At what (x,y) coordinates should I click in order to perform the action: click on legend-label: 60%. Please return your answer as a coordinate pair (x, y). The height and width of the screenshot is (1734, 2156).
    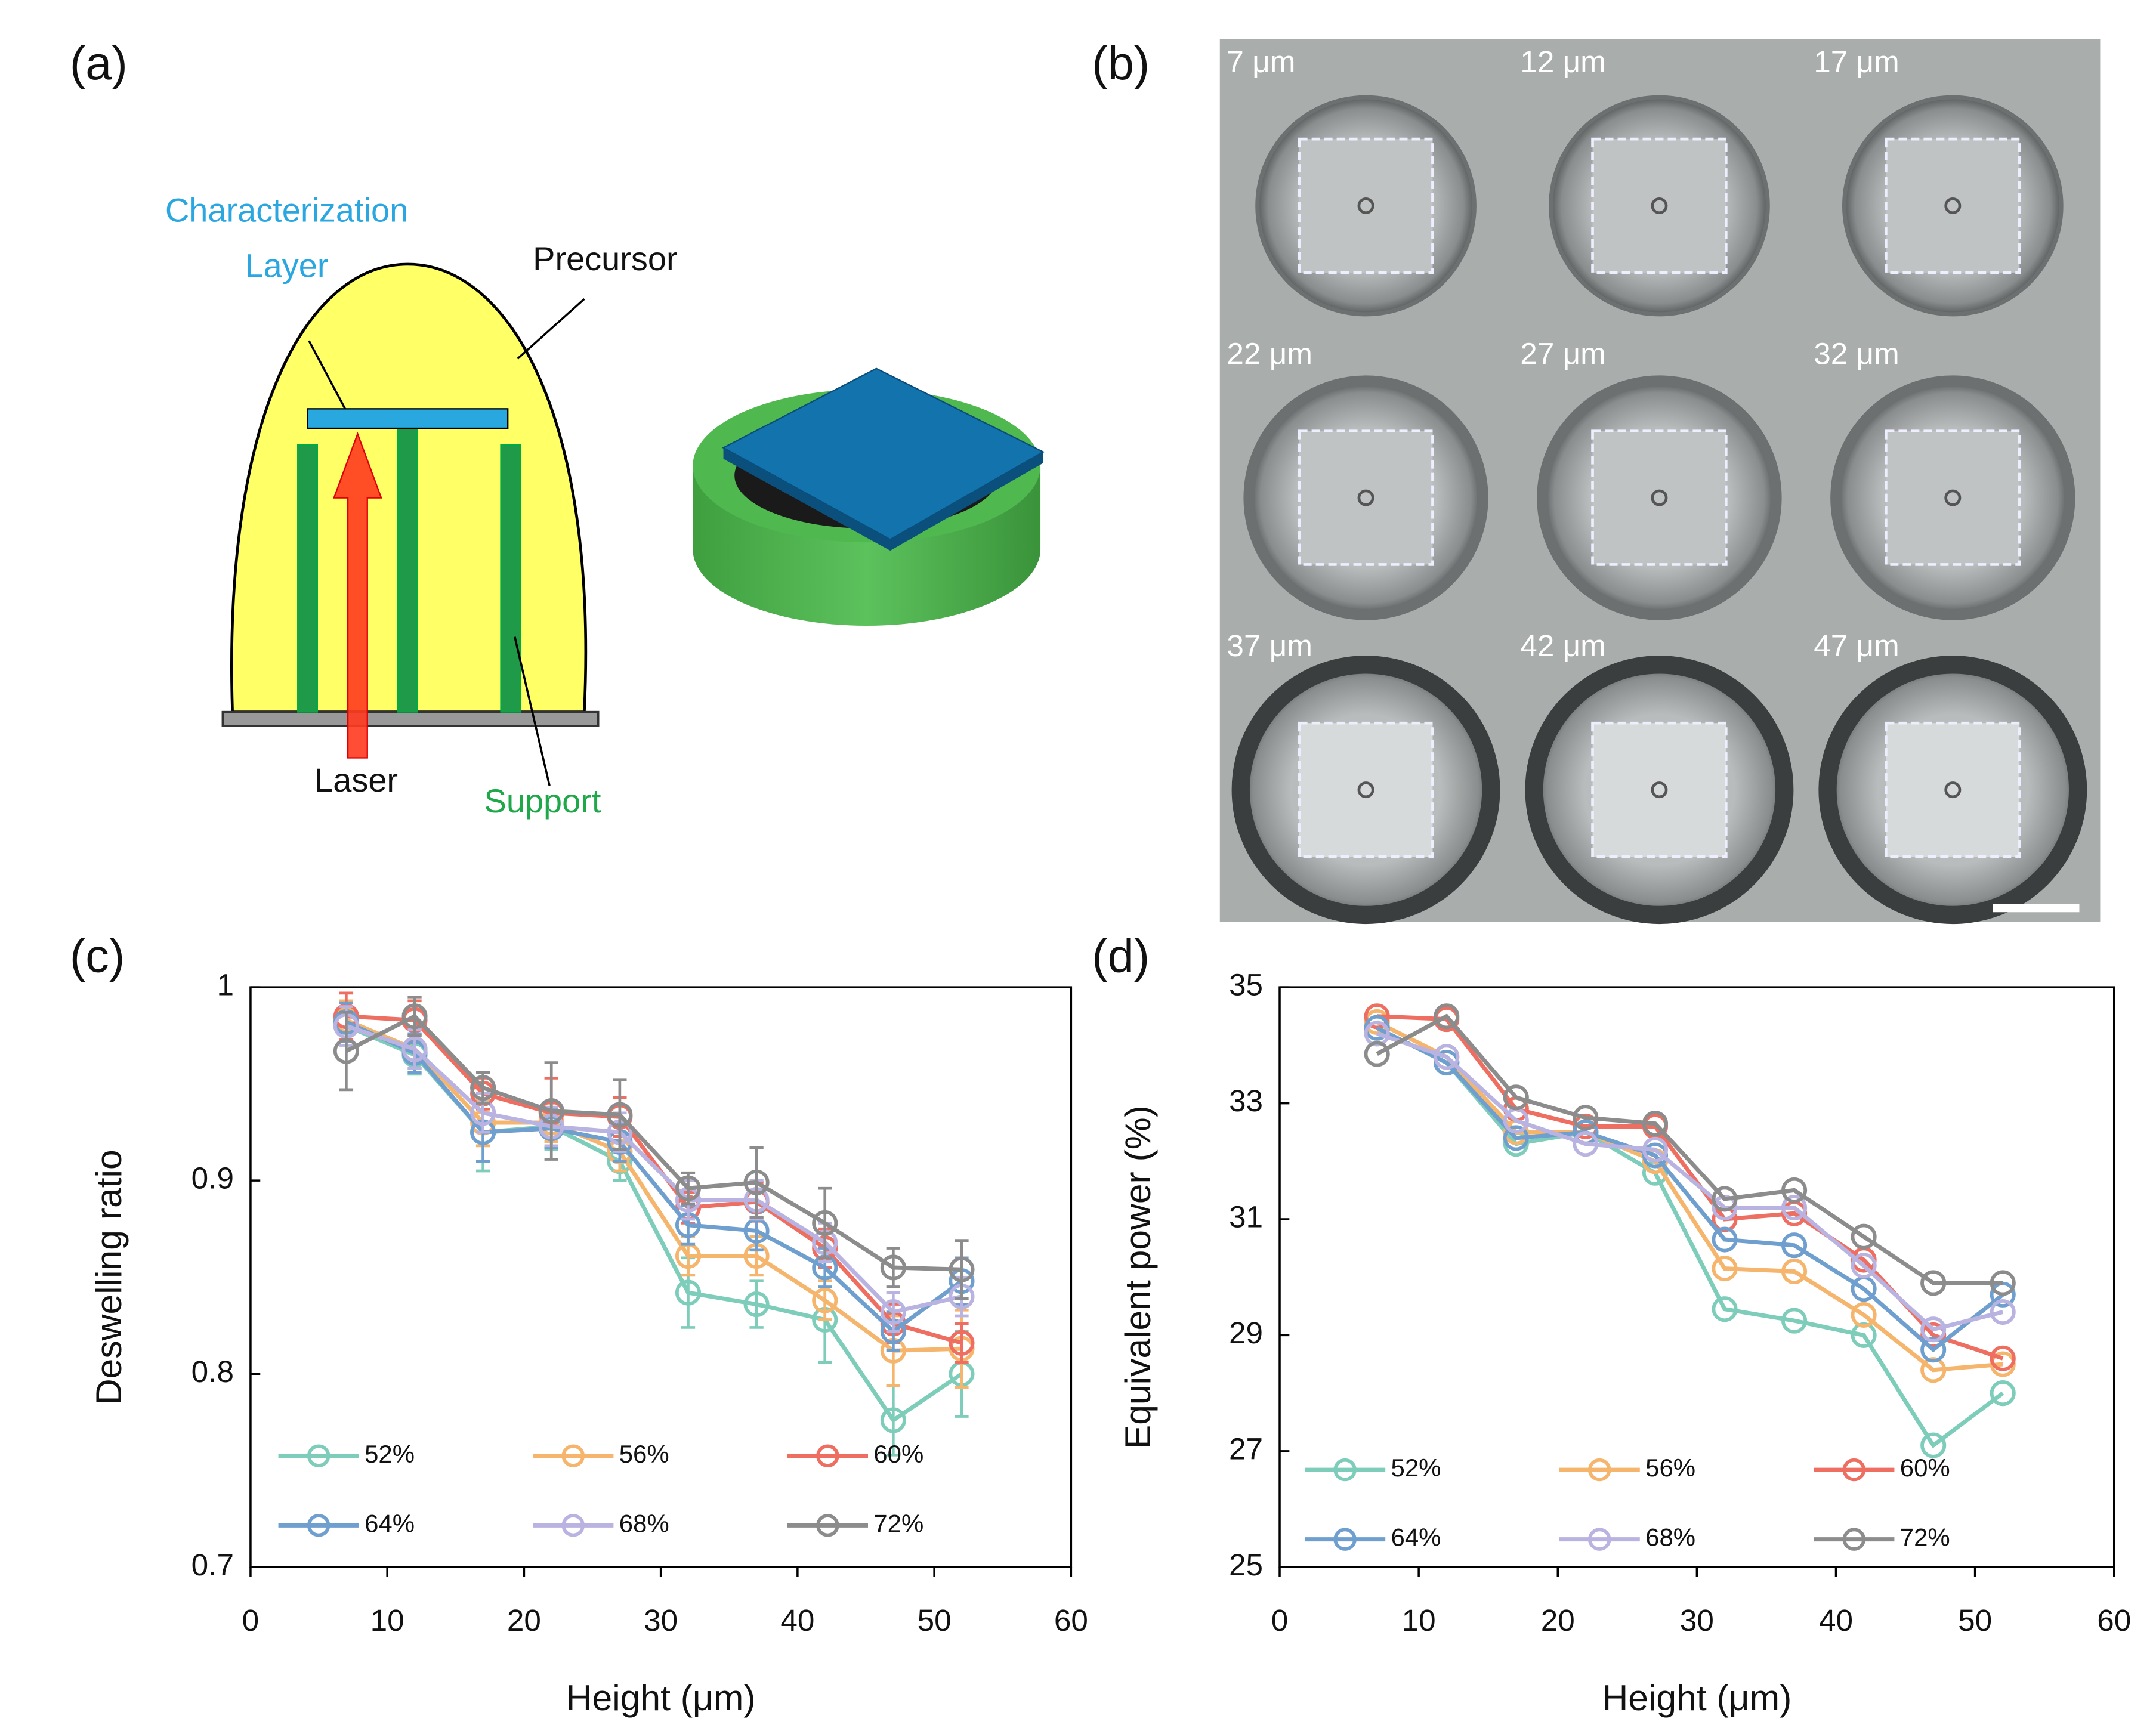
    Looking at the image, I should click on (1925, 1468).